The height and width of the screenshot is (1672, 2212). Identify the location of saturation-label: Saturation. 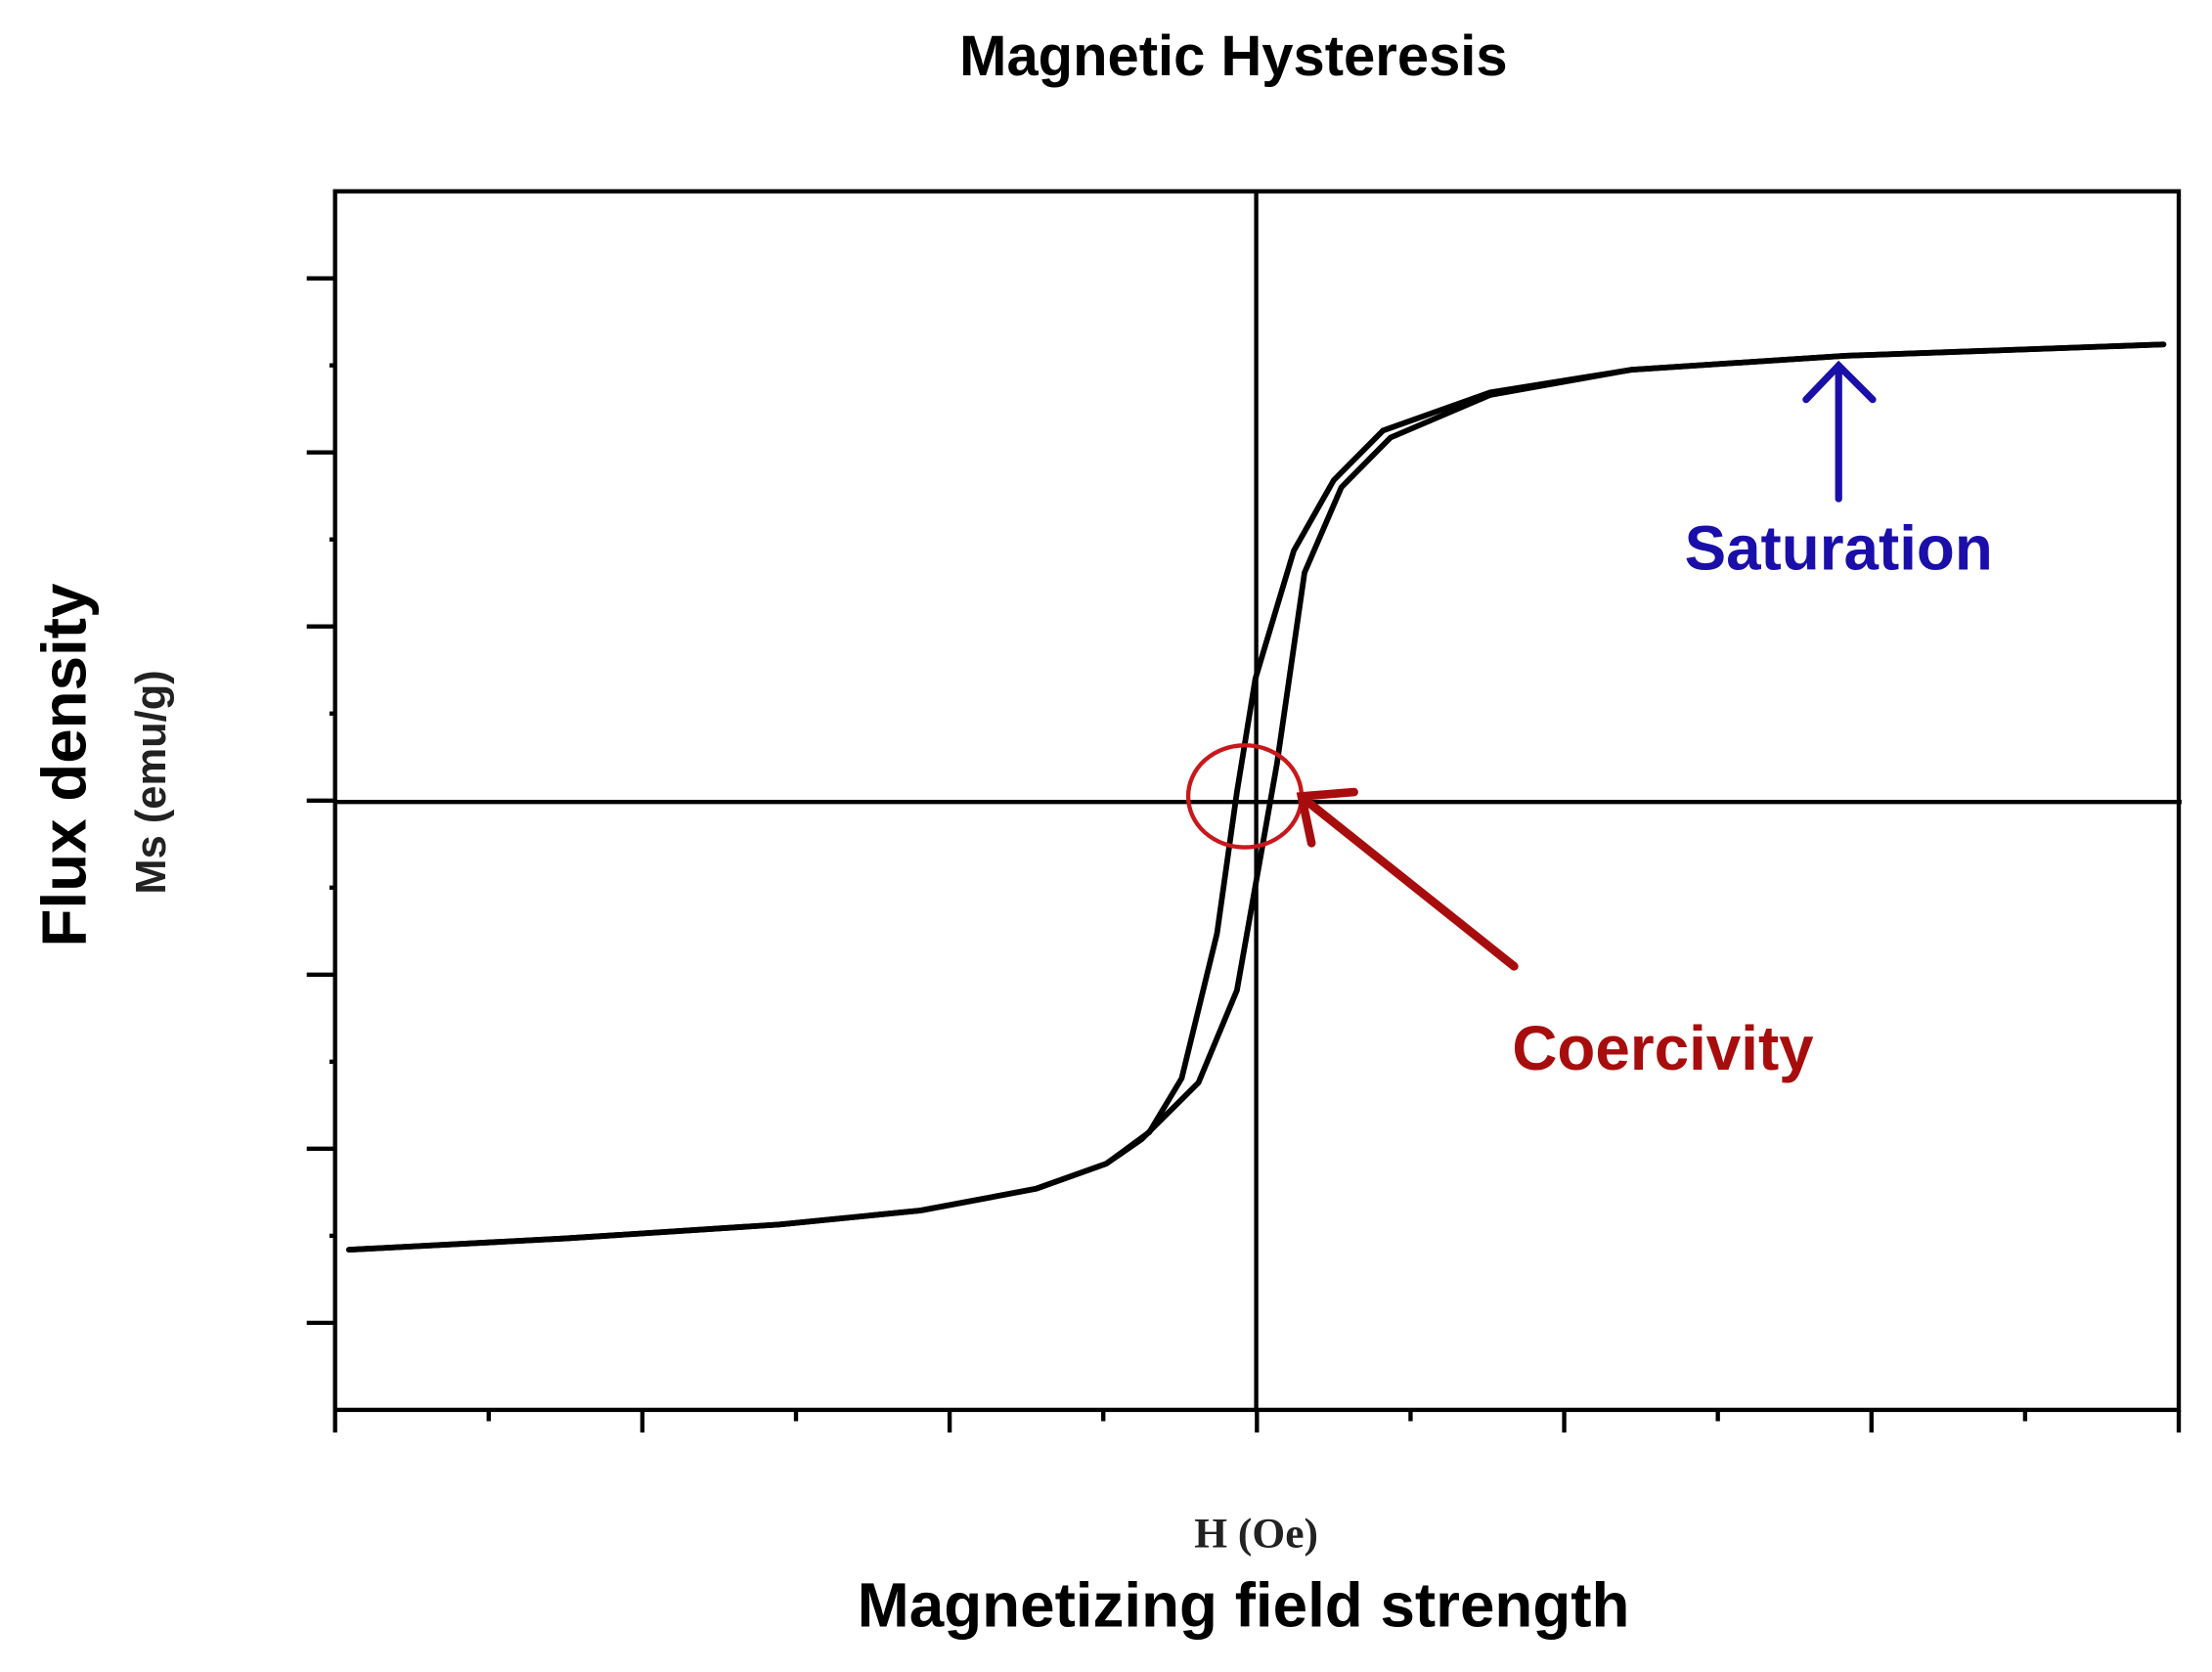
(1839, 548).